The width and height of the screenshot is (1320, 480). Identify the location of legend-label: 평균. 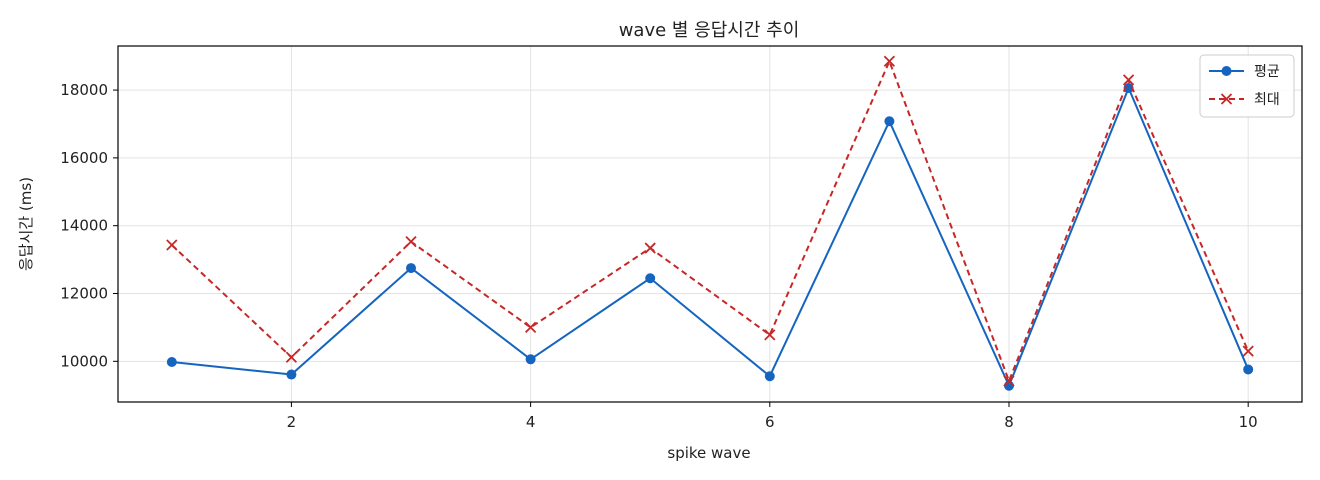
(1267, 72).